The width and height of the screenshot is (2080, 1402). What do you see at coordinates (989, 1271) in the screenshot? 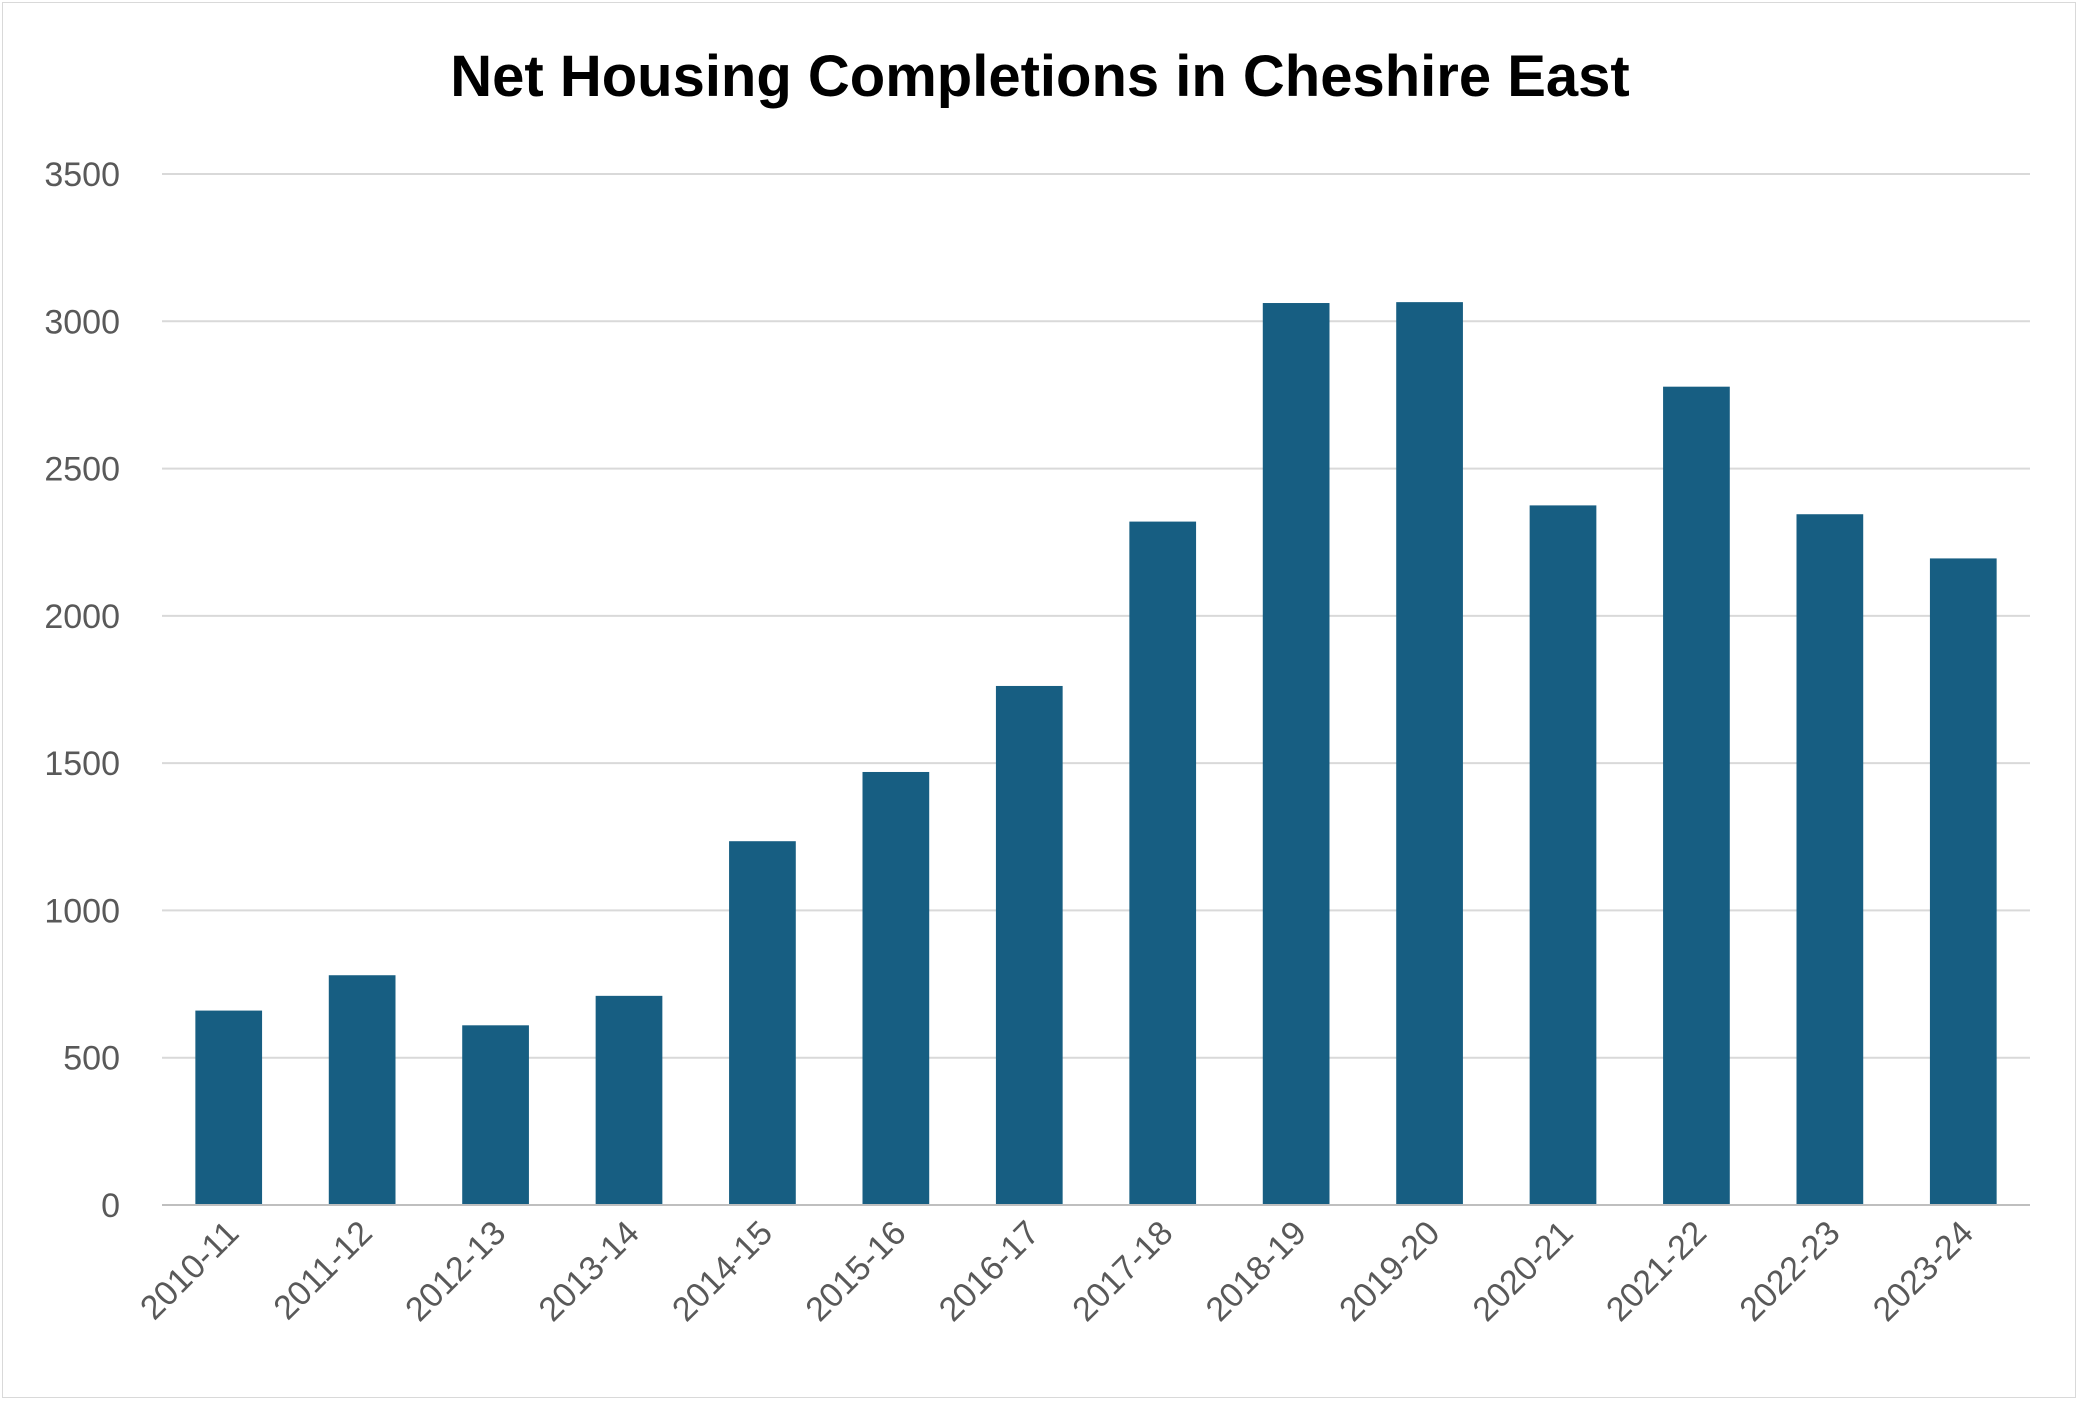
I see `x-tick-label: 2016-17` at bounding box center [989, 1271].